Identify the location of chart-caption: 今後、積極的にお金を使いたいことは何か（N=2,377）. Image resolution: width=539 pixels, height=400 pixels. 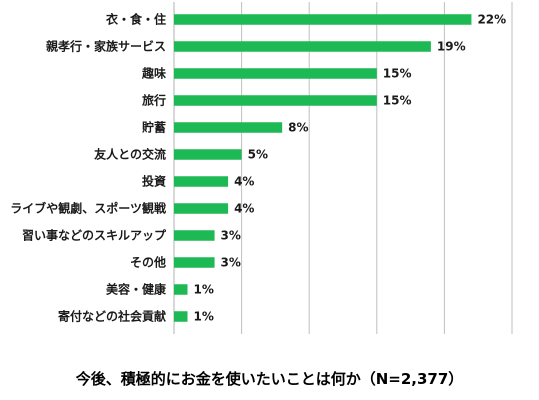
(269, 379).